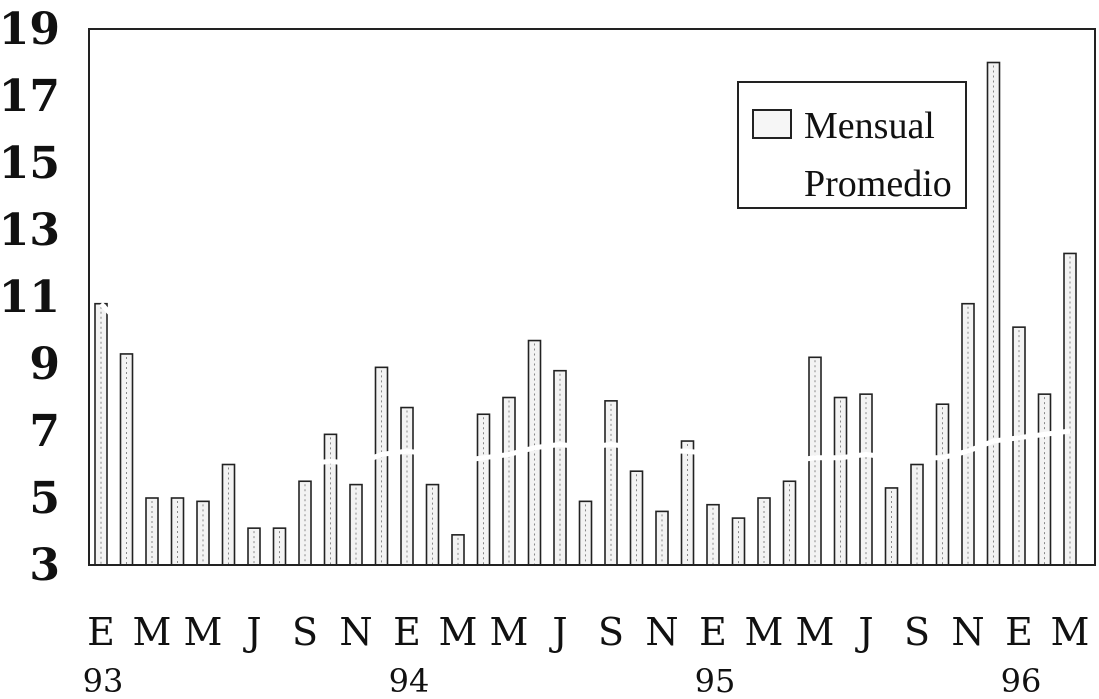  Describe the element at coordinates (44, 498) in the screenshot. I see `y-tick-label: 5` at that location.